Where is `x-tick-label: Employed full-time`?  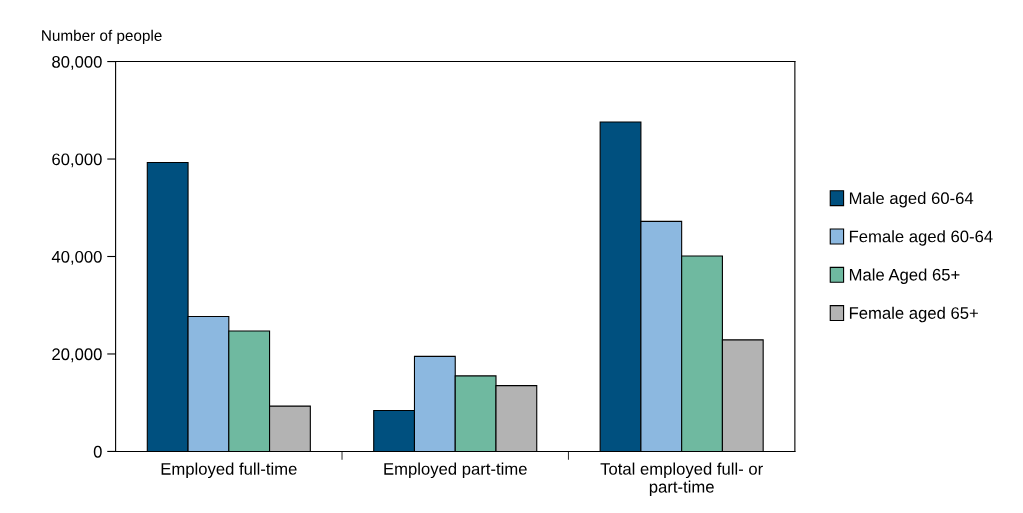 x-tick-label: Employed full-time is located at coordinates (229, 470).